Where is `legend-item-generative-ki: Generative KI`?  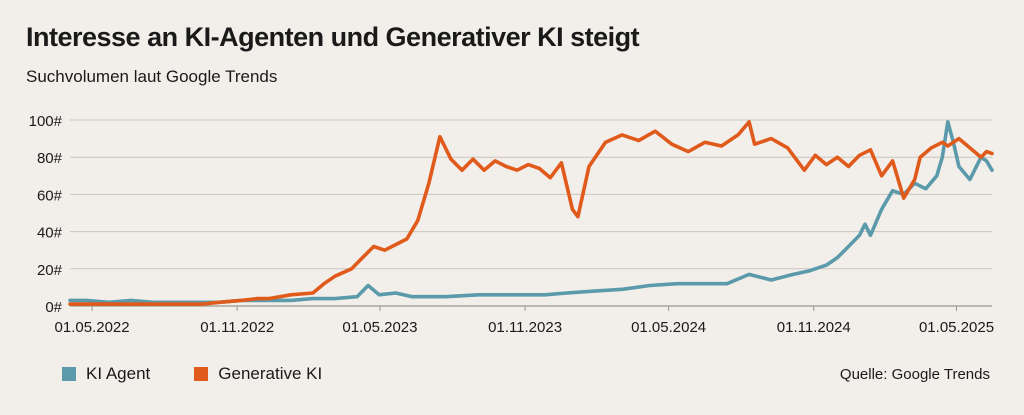 legend-item-generative-ki: Generative KI is located at coordinates (258, 374).